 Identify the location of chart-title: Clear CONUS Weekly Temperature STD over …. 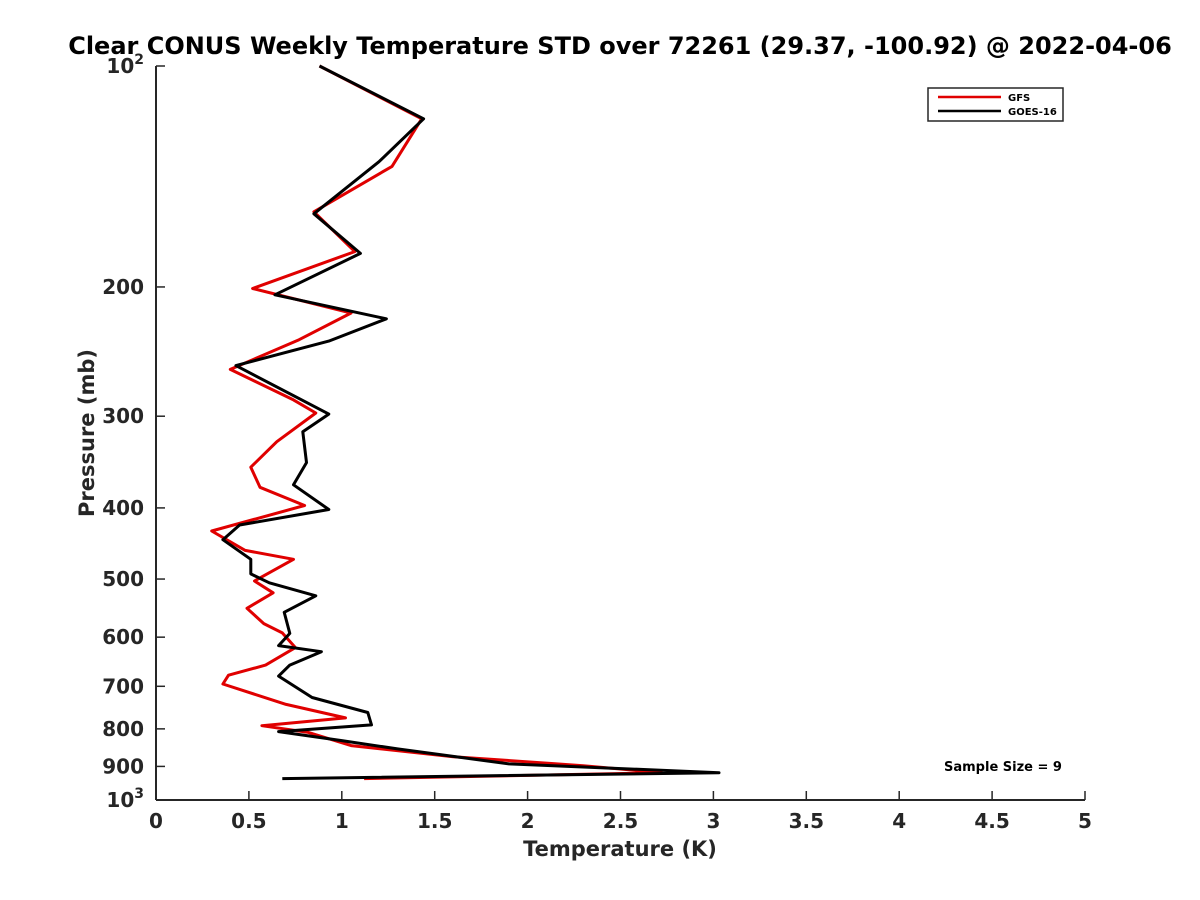
(620, 46).